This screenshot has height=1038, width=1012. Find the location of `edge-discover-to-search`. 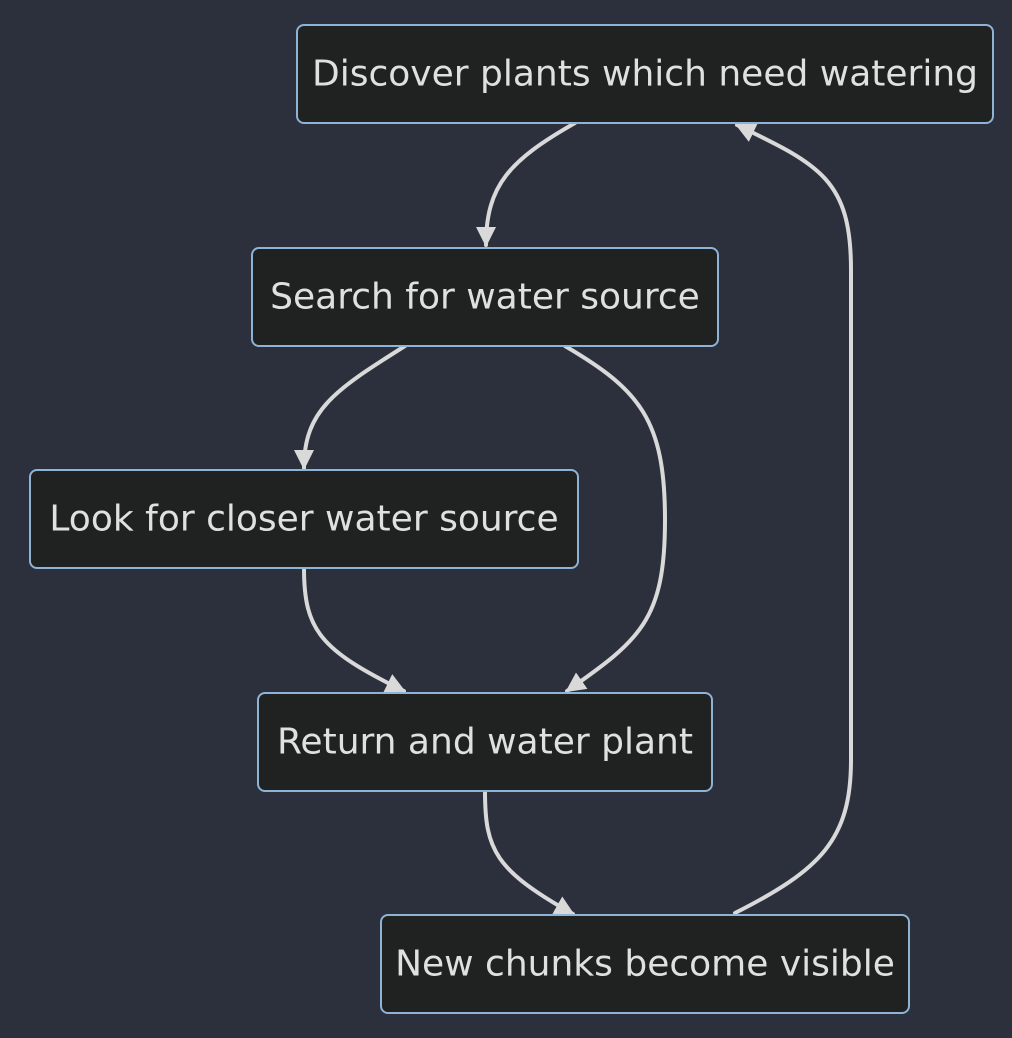

edge-discover-to-search is located at coordinates (526, 184).